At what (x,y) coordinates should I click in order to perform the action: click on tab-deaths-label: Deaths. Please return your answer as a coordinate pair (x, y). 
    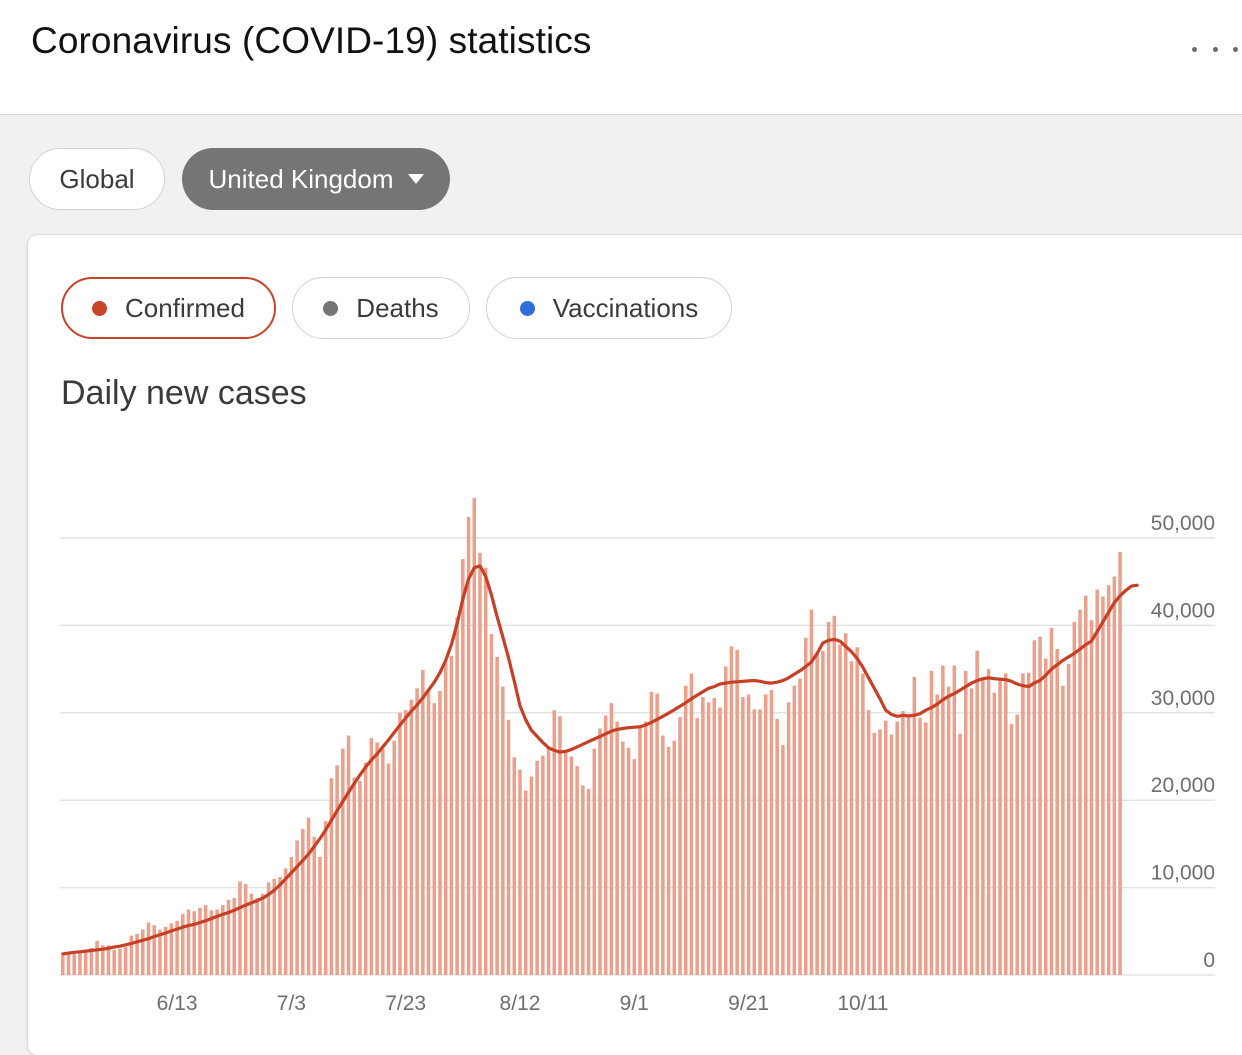
    Looking at the image, I should click on (397, 307).